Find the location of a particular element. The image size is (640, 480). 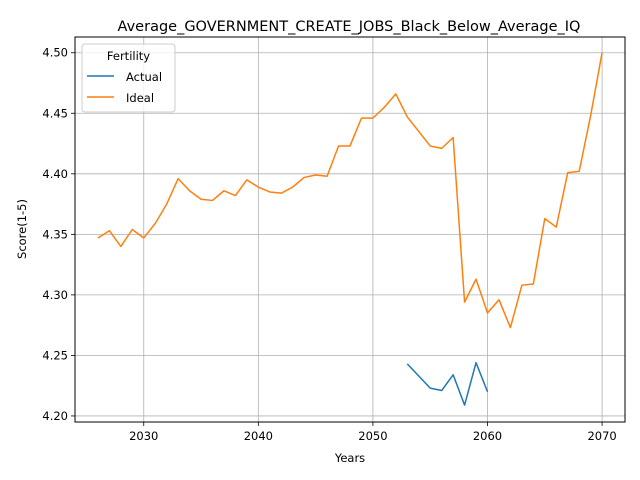

legend-title: Fertility is located at coordinates (128, 56).